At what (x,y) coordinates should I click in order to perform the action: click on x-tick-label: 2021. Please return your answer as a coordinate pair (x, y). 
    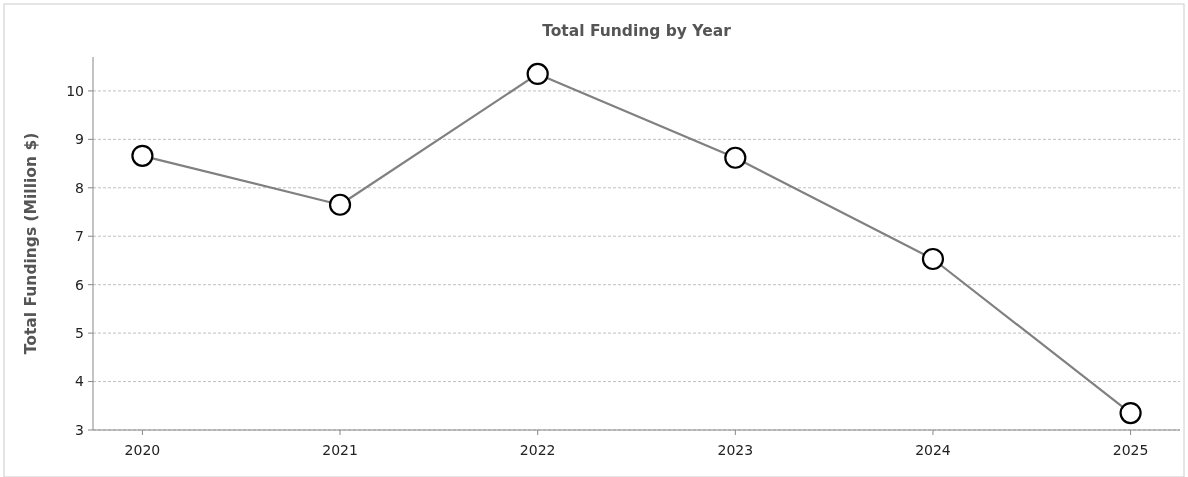
    Looking at the image, I should click on (340, 450).